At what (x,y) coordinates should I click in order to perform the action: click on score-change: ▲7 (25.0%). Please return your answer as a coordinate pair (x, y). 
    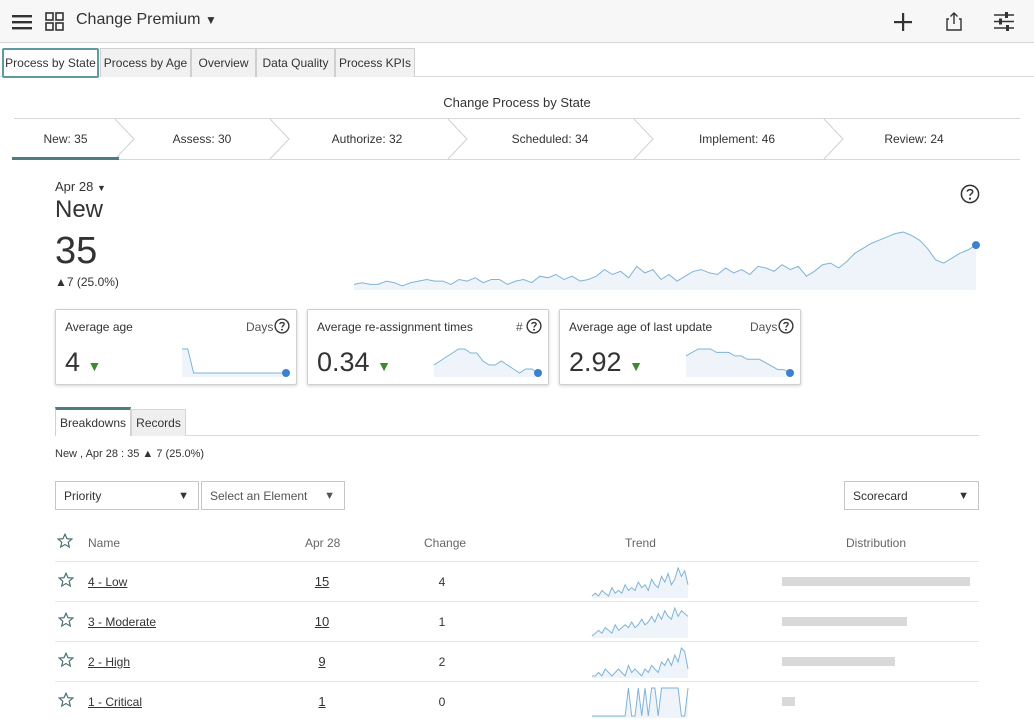
    Looking at the image, I should click on (87, 282).